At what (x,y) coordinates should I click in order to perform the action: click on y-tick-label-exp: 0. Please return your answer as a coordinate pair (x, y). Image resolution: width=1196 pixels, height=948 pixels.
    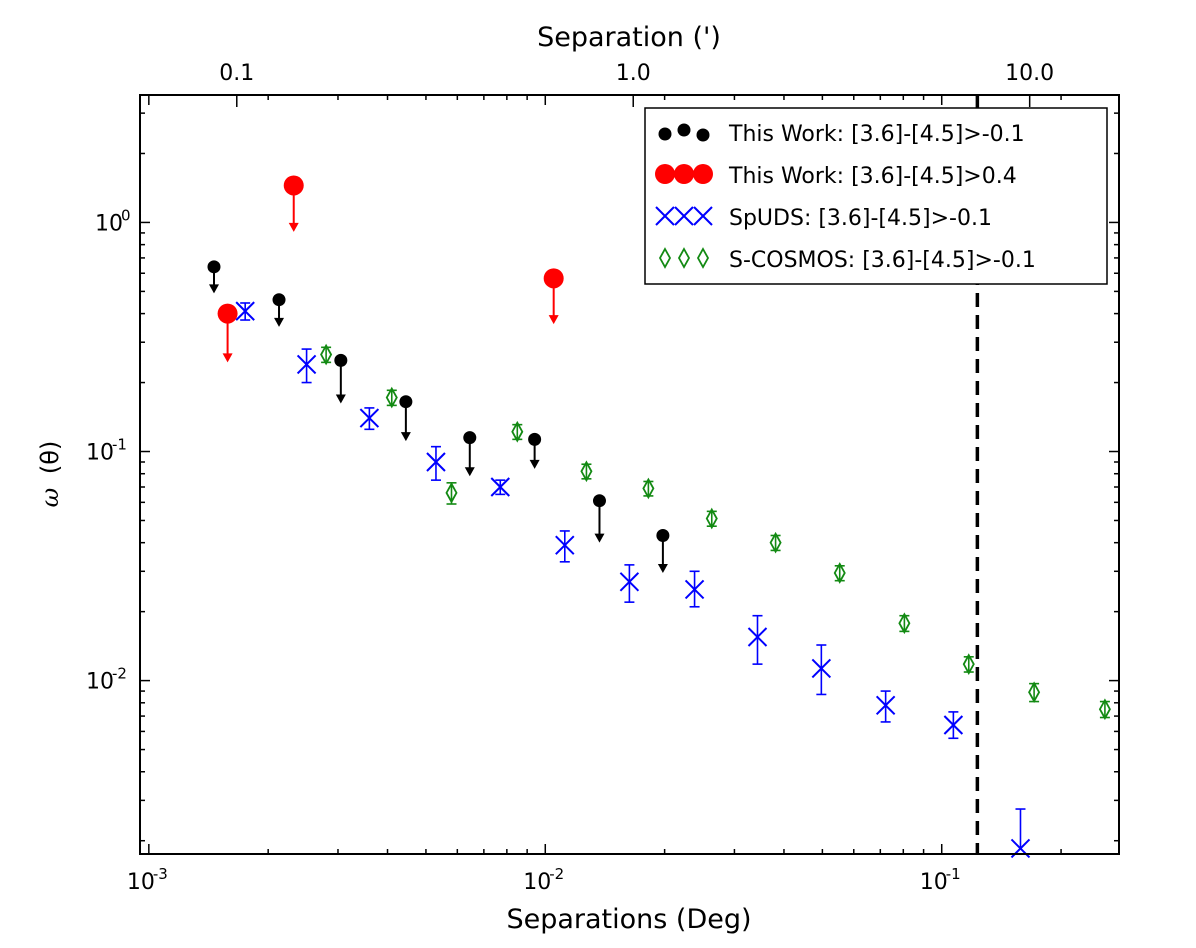
    Looking at the image, I should click on (126, 215).